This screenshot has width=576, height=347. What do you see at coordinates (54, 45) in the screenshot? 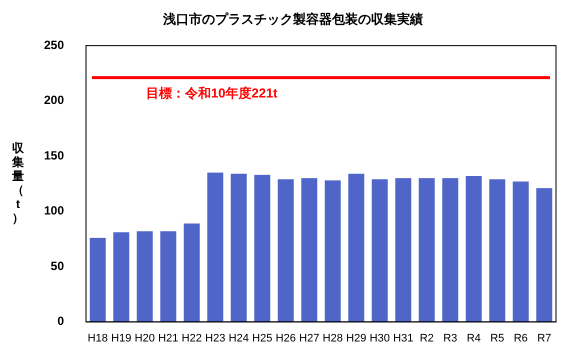
I see `y-tick-label: 250` at bounding box center [54, 45].